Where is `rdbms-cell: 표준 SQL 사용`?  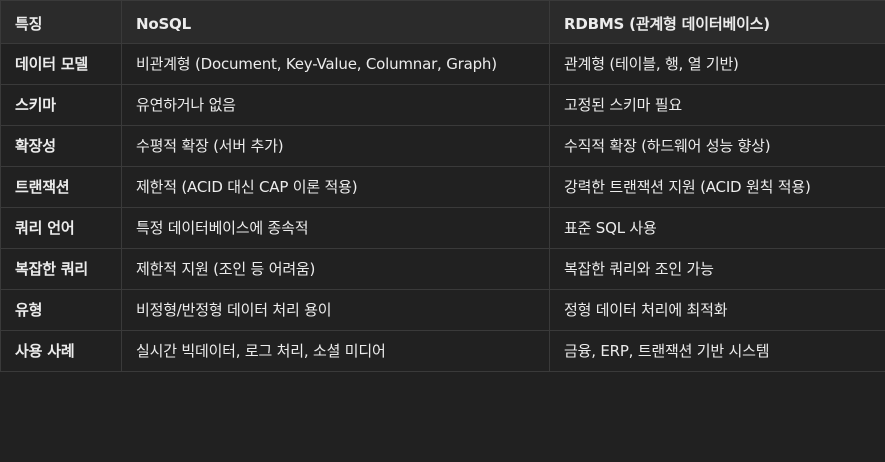
rdbms-cell: 표준 SQL 사용 is located at coordinates (717, 228).